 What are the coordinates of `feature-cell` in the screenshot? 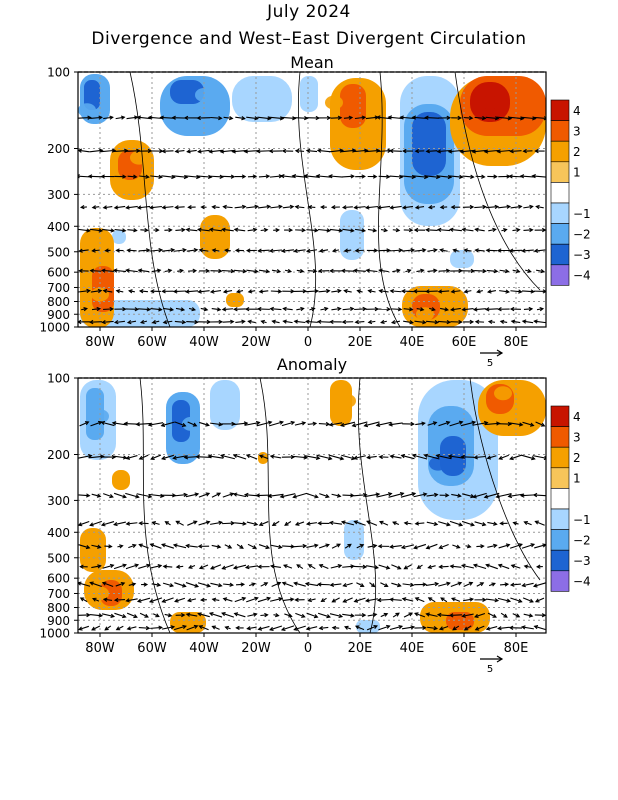 It's located at (87, 110).